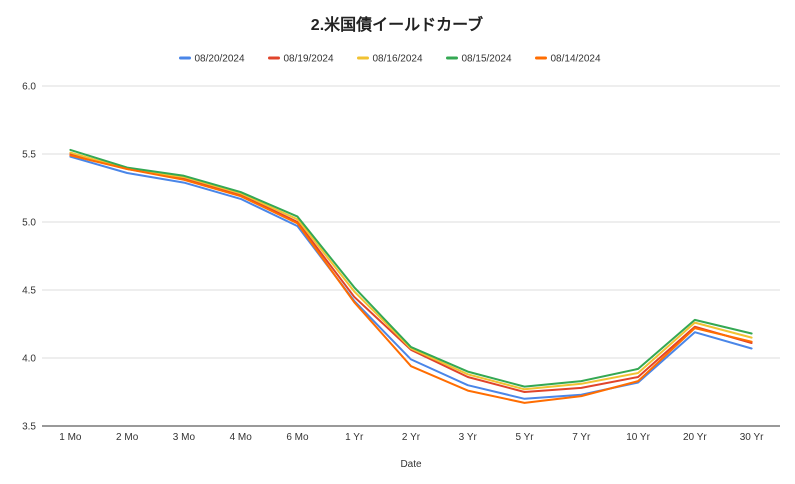  I want to click on legend-label: 08/14/2024, so click(576, 59).